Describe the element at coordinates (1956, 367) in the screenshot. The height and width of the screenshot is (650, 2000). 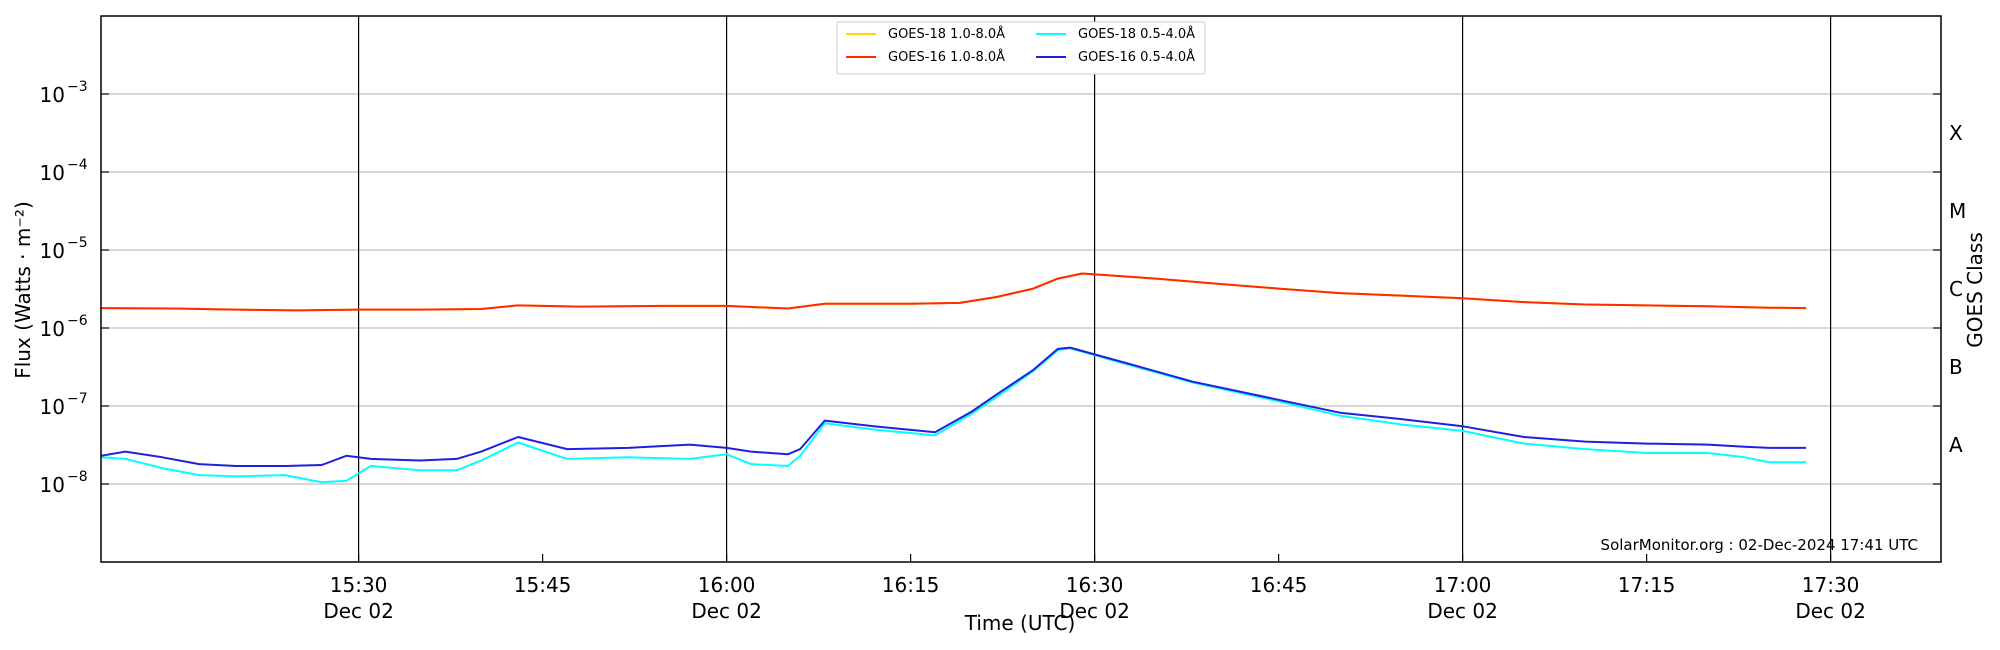
I see `goes-class-label: B` at that location.